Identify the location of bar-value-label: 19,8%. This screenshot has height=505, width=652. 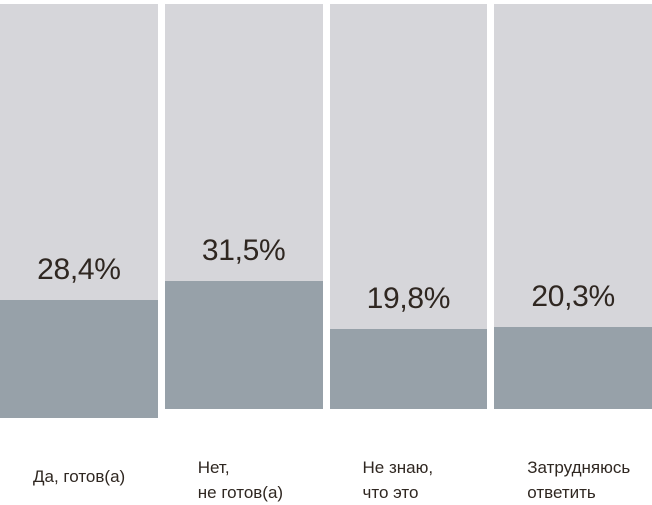
(408, 298).